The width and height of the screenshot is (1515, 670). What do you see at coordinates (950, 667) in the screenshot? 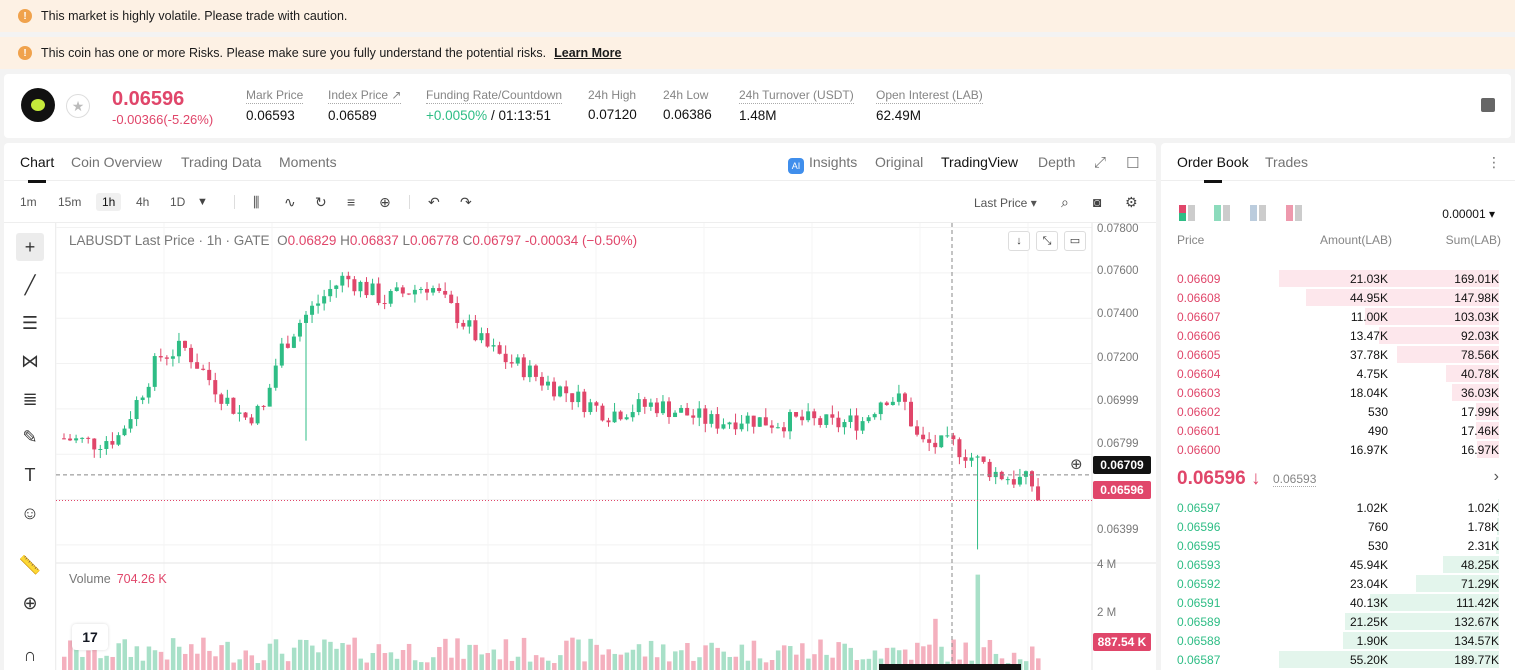
I see `scroll-indicator` at bounding box center [950, 667].